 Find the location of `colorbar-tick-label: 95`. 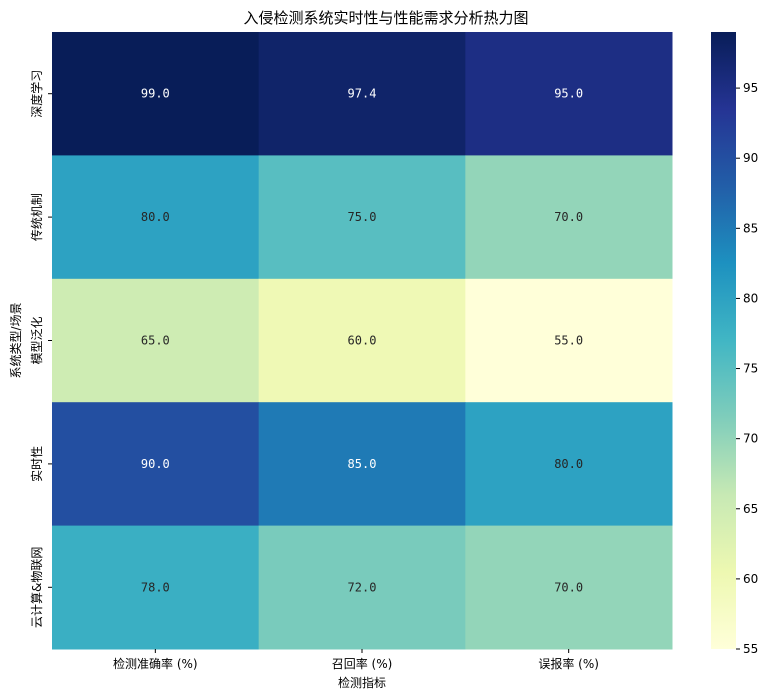

colorbar-tick-label: 95 is located at coordinates (750, 88).